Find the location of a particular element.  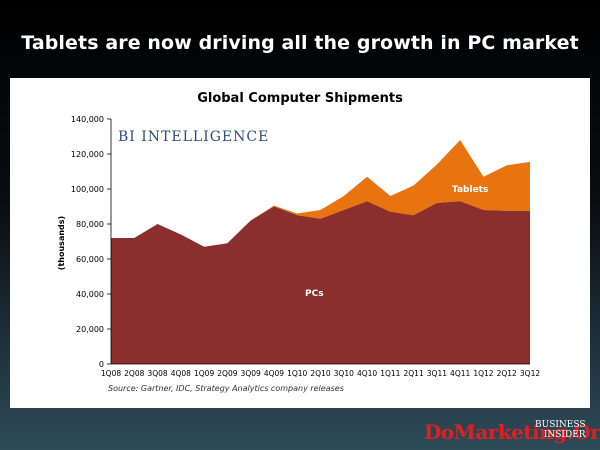

series-label-tablets: Tablets is located at coordinates (470, 190).